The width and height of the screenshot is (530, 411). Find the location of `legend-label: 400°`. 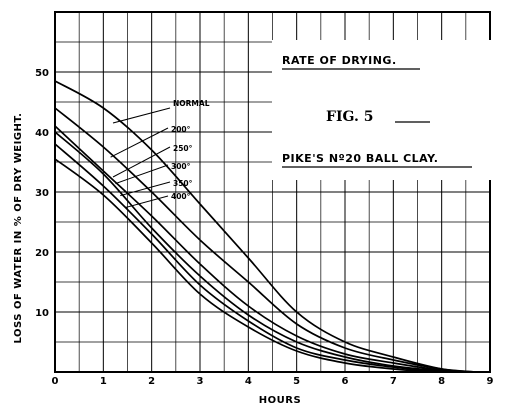

legend-label: 400° is located at coordinates (181, 196).